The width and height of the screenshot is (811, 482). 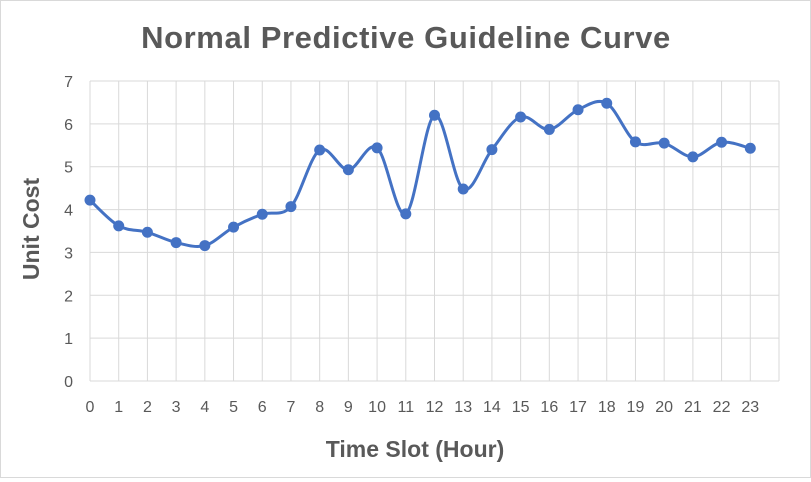 What do you see at coordinates (578, 407) in the screenshot?
I see `x-tick-label: 17` at bounding box center [578, 407].